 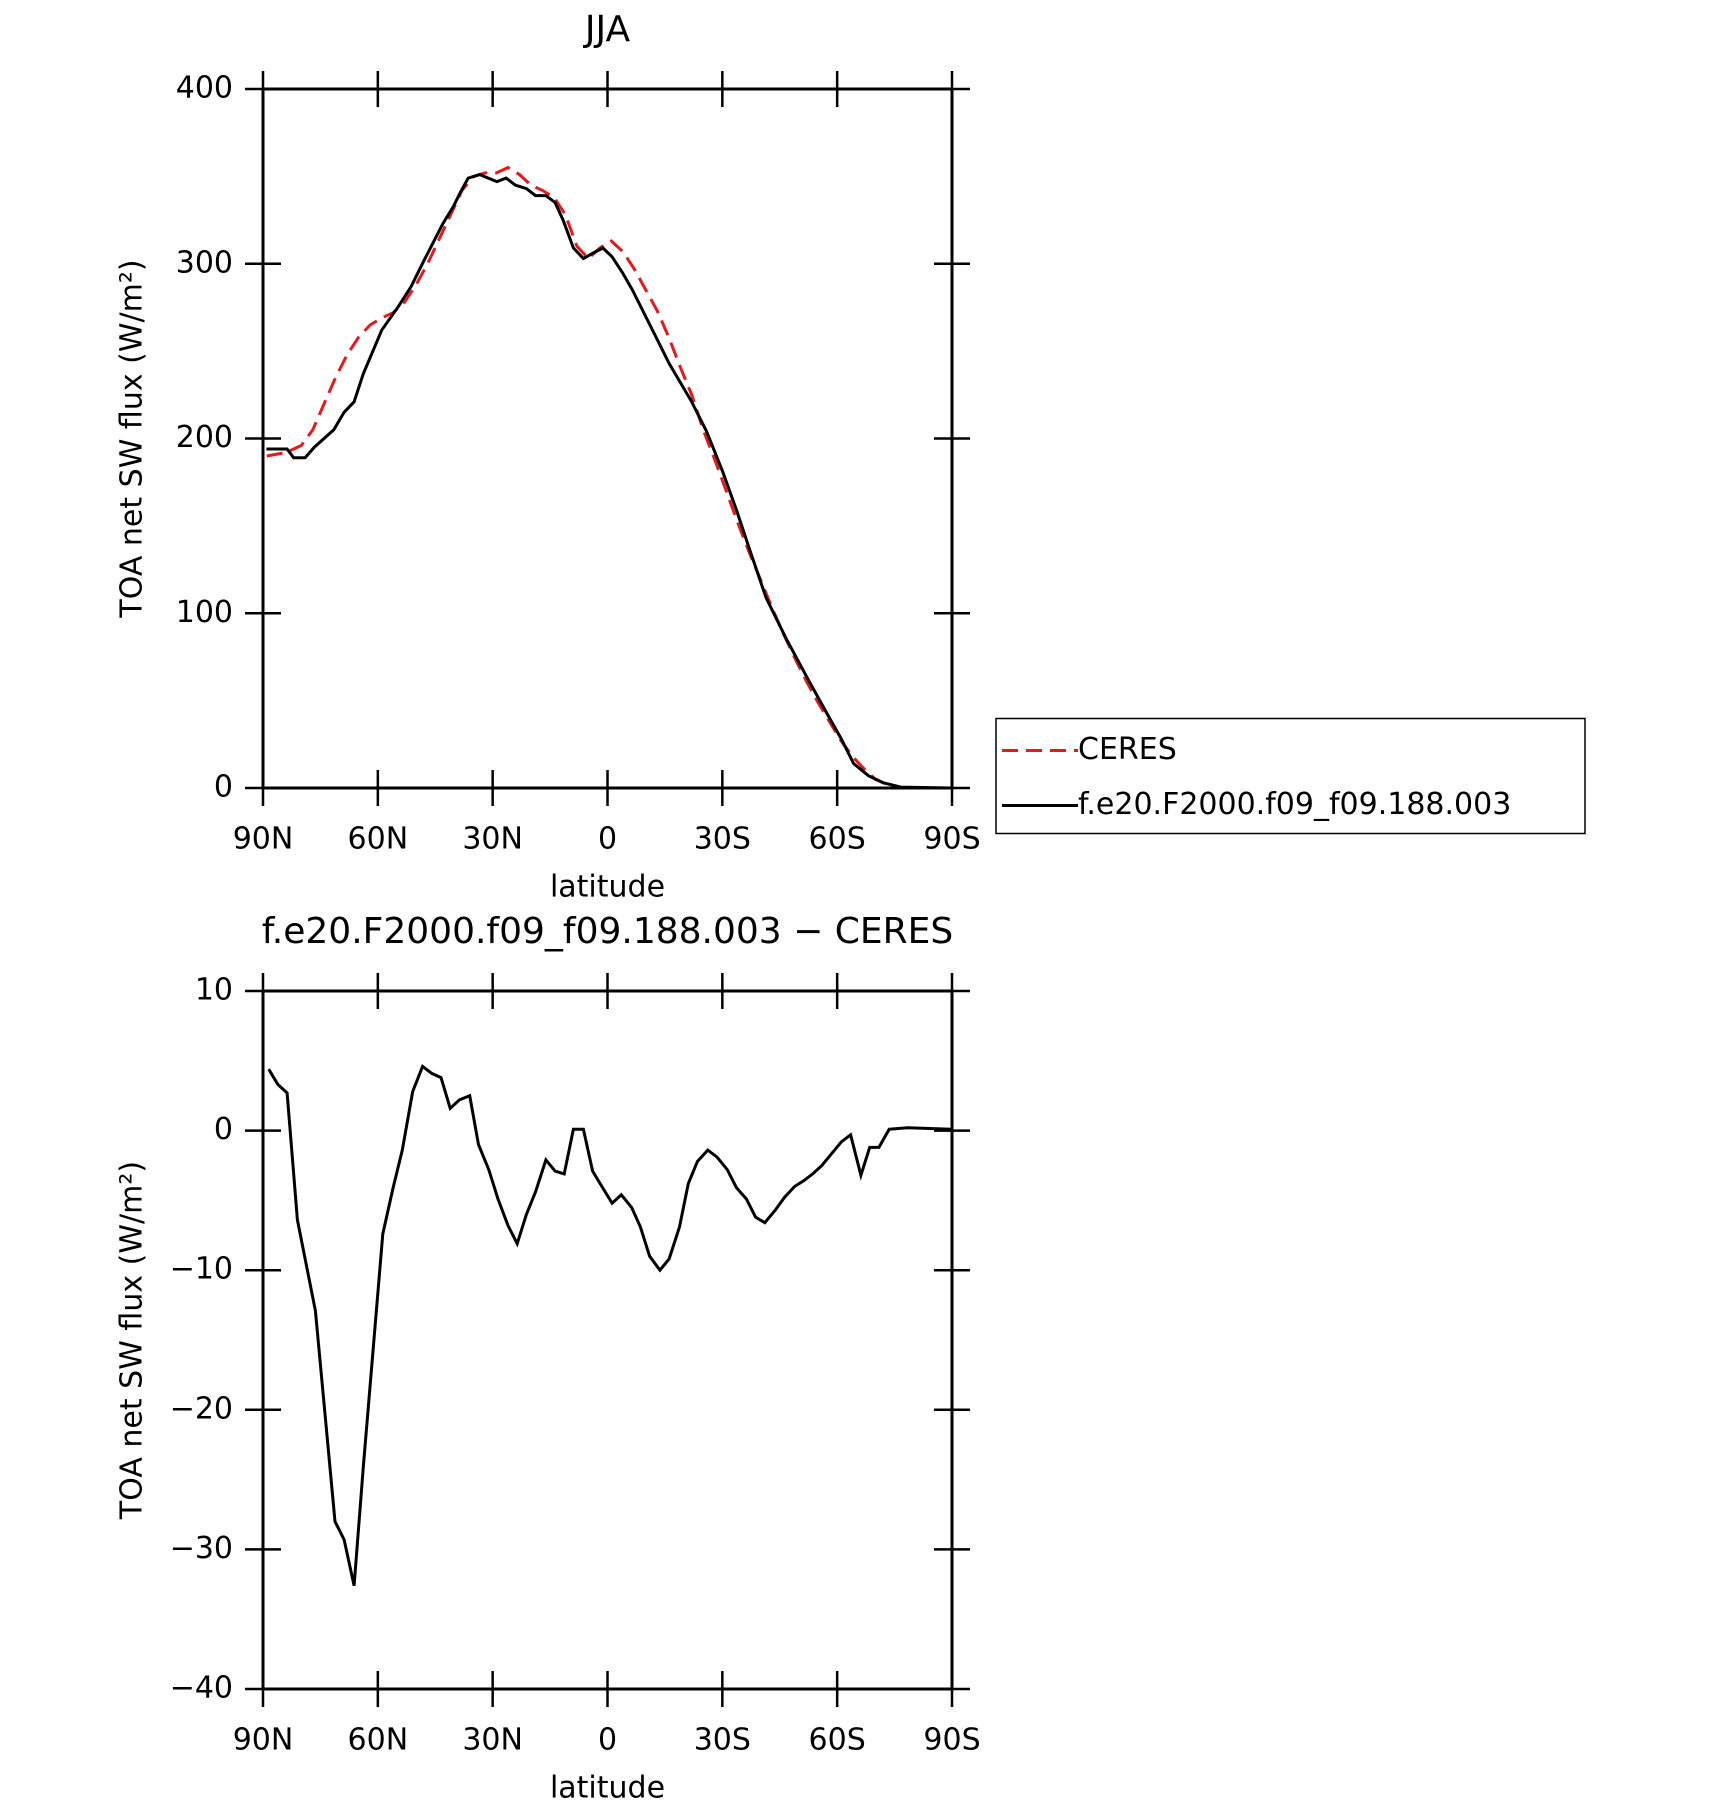 What do you see at coordinates (204, 262) in the screenshot?
I see `y-tick-label: 300` at bounding box center [204, 262].